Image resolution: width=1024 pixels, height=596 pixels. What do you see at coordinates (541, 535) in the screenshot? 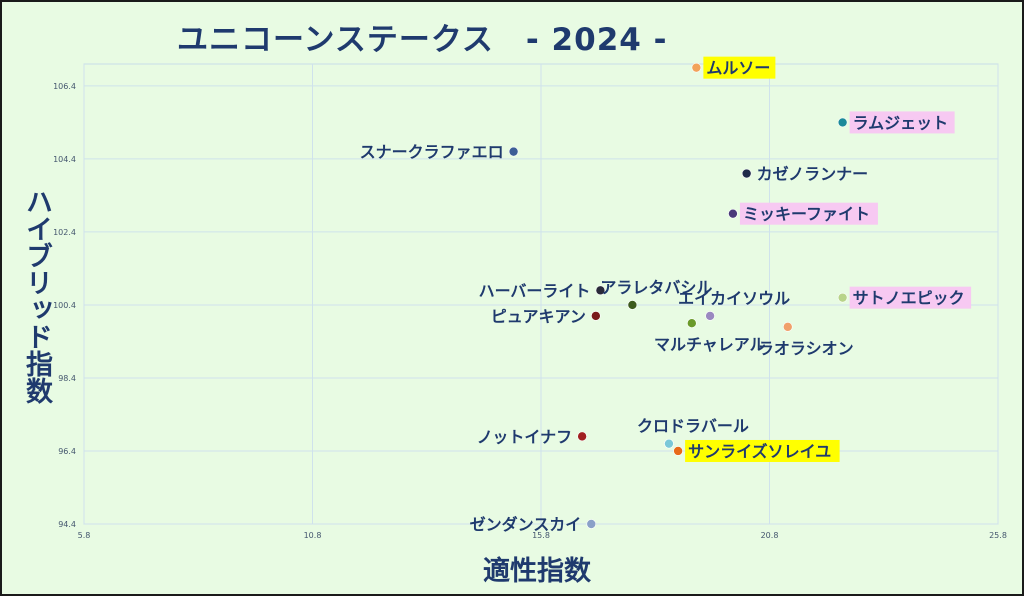
I see `x-tick-label: 15.8` at bounding box center [541, 535].